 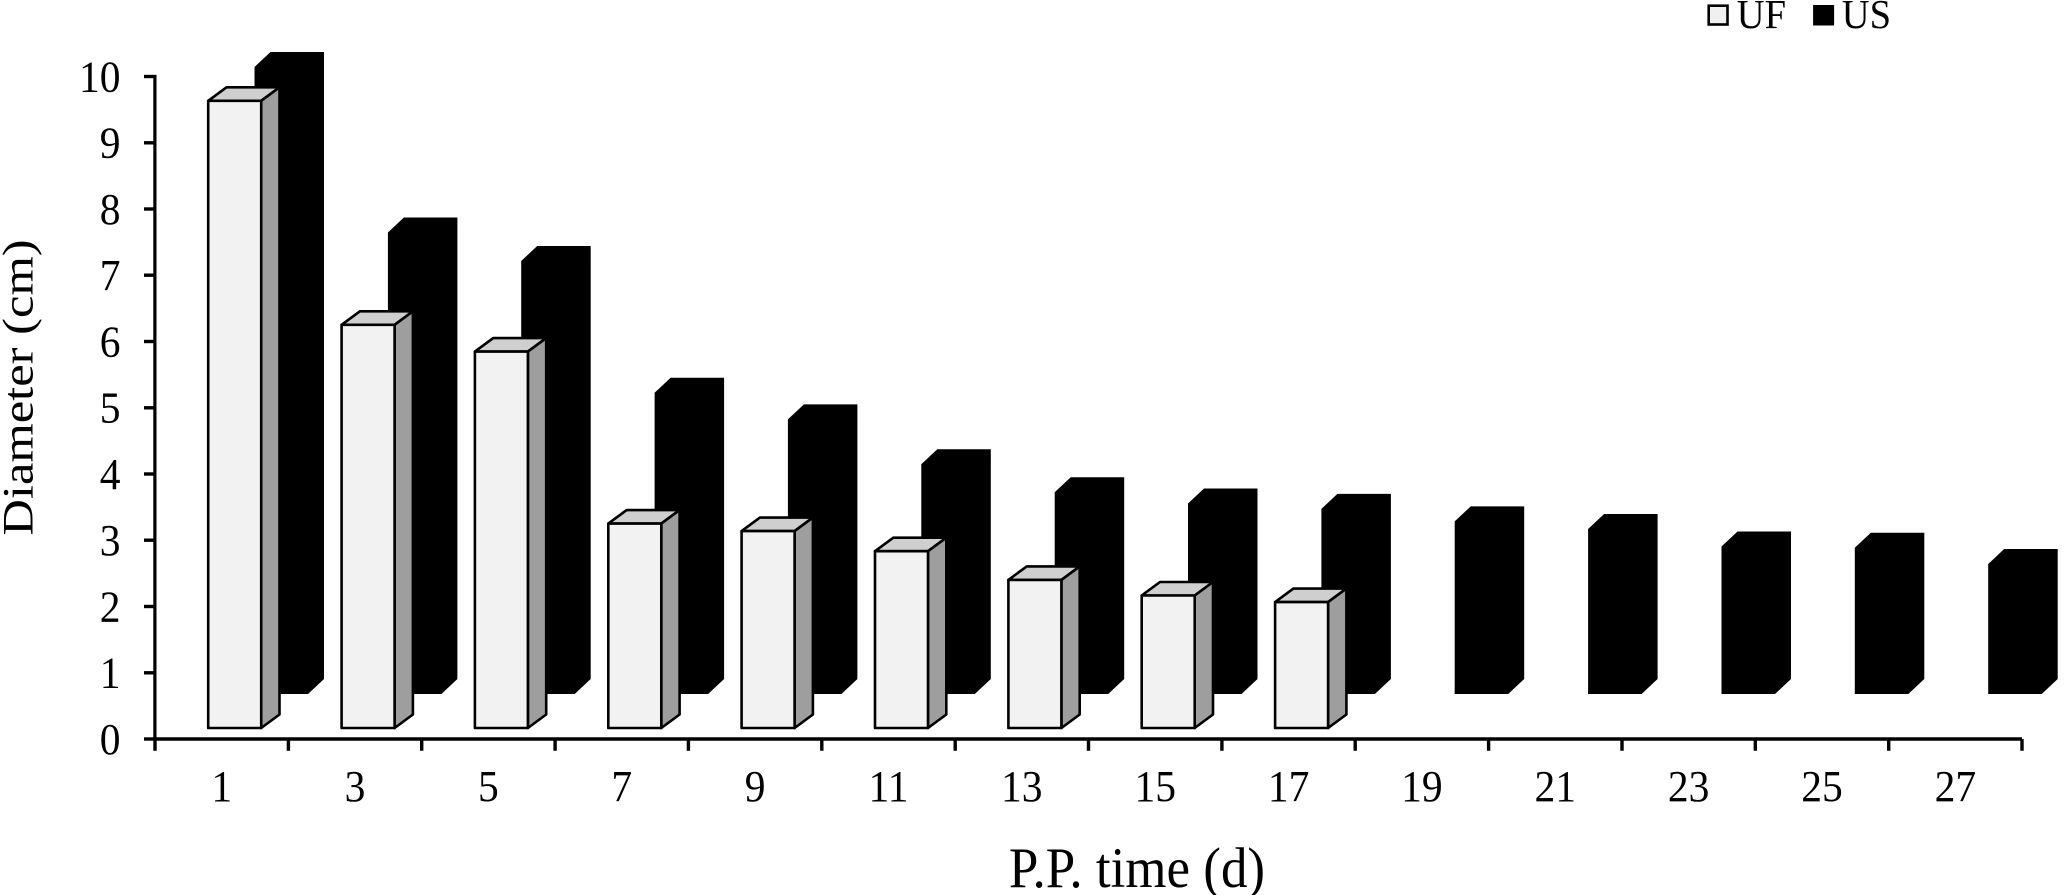 What do you see at coordinates (110, 607) in the screenshot?
I see `svg-text: 2` at bounding box center [110, 607].